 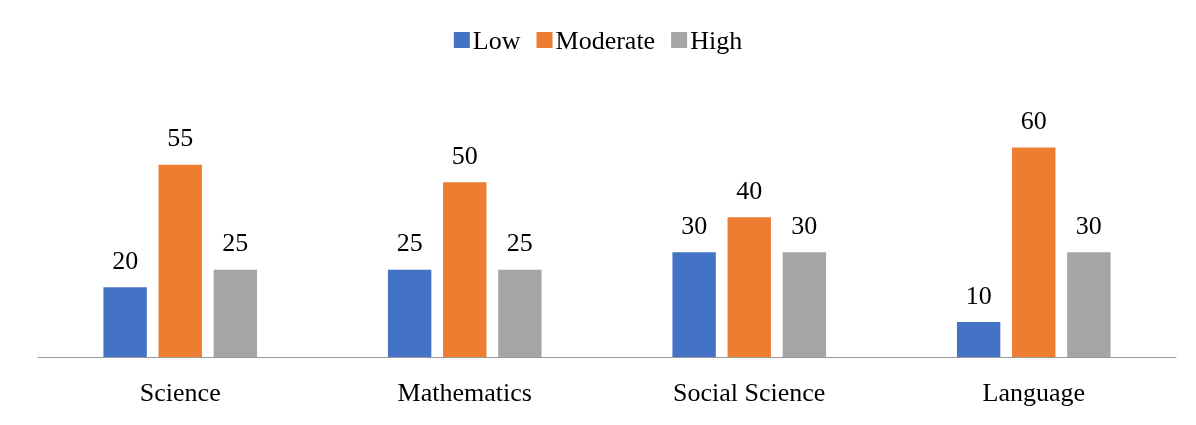 What do you see at coordinates (180, 138) in the screenshot?
I see `data-label: 55` at bounding box center [180, 138].